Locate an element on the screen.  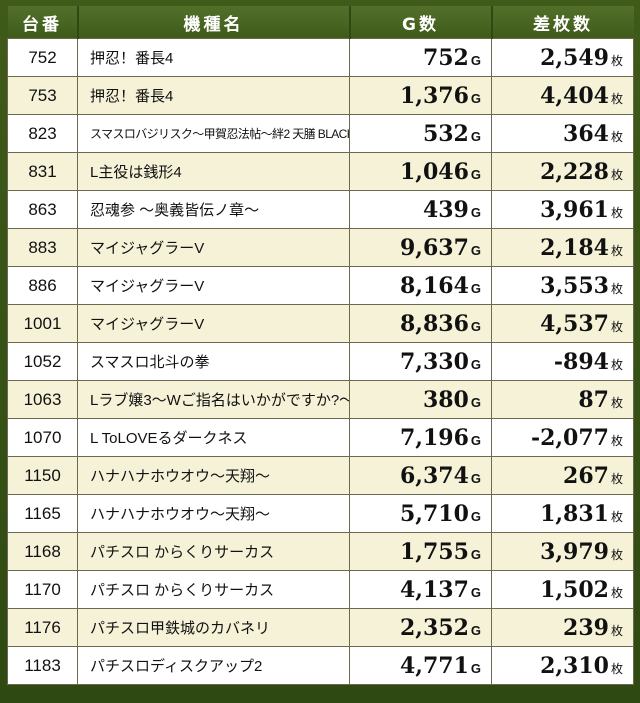
table-row: 1183 パチスロディスクアップ2 4,771 G 2,310 枚 is located at coordinates (320, 665).